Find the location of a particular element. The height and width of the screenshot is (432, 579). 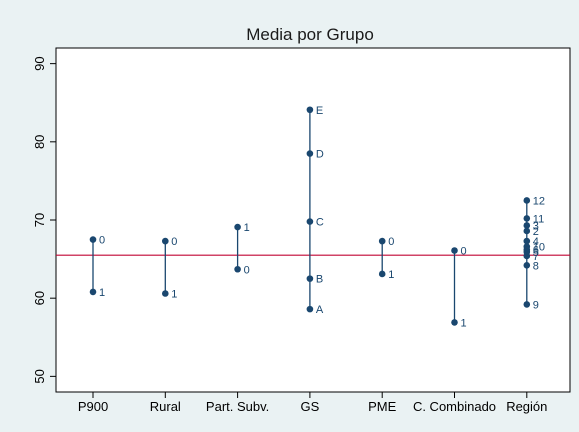

point-label: 10 is located at coordinates (539, 248).